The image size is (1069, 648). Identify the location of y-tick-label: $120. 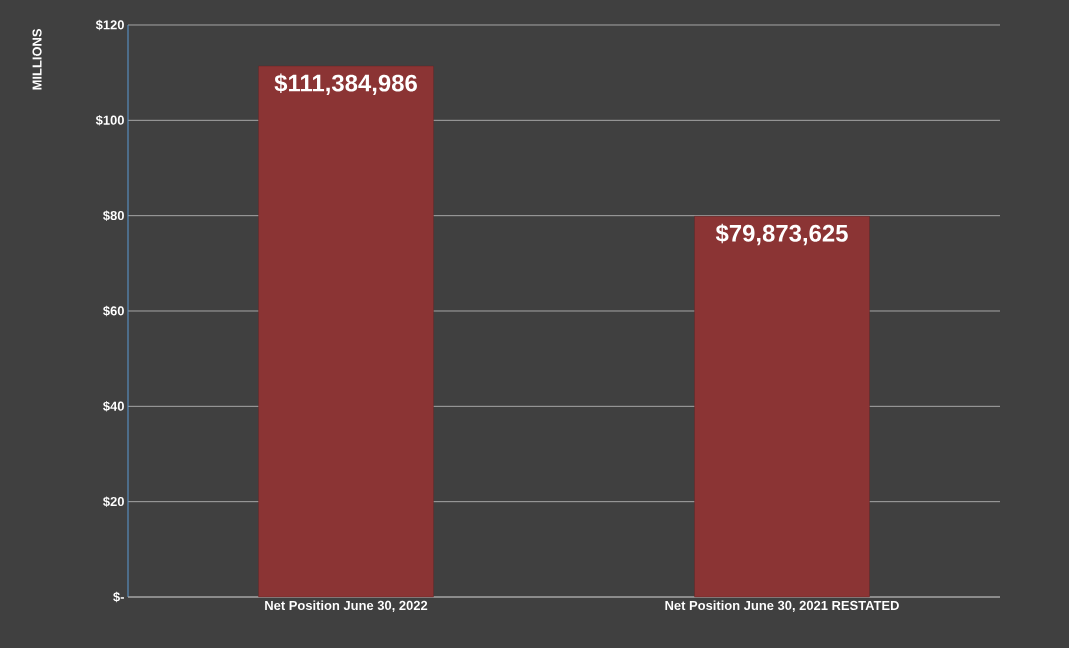
(109, 25).